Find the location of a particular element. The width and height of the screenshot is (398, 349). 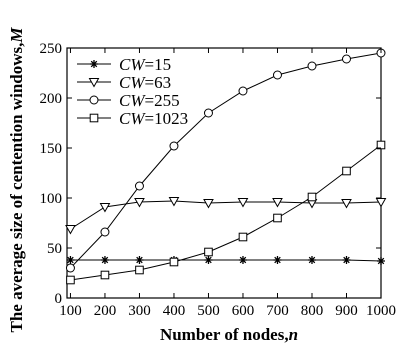

y-tick-label: 50 is located at coordinates (54, 249).